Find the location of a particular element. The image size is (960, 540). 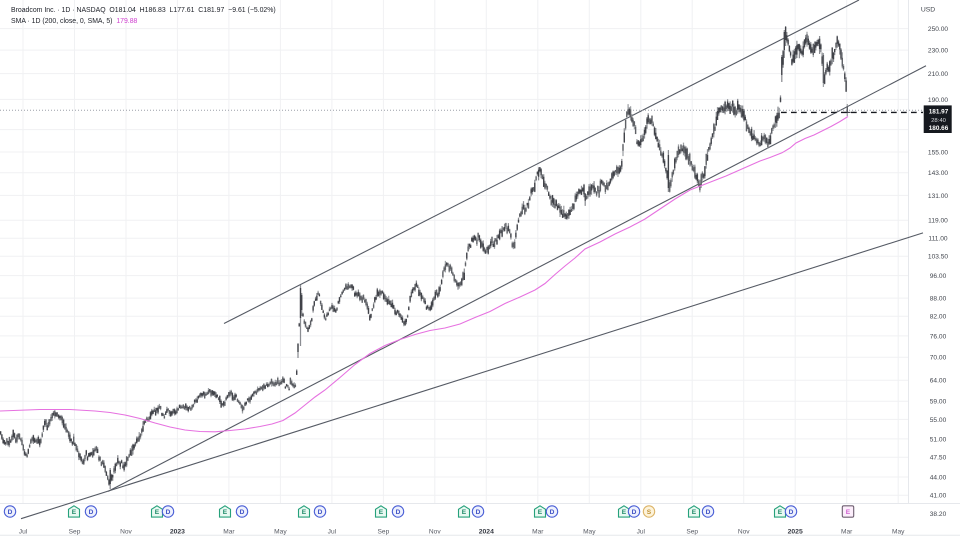

svg-text: 28:40 is located at coordinates (938, 121).